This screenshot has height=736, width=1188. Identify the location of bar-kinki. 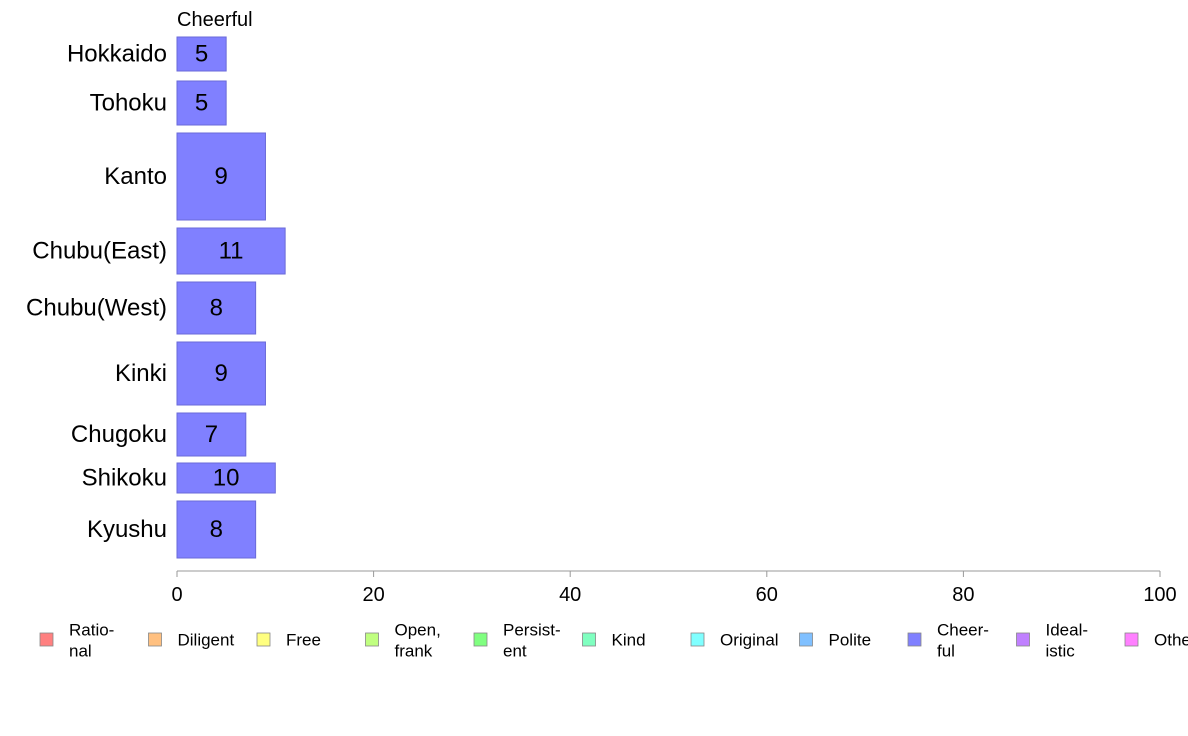
(221, 373).